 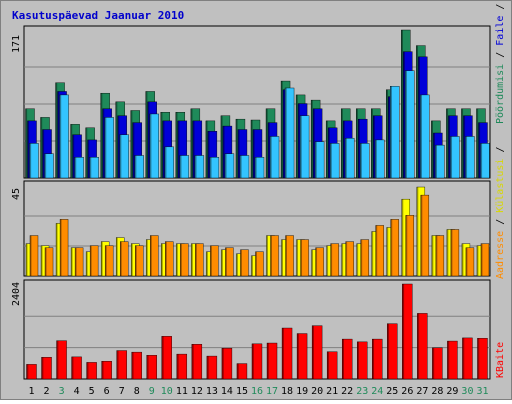 I want to click on day-label-20: 20, so click(x=317, y=391).